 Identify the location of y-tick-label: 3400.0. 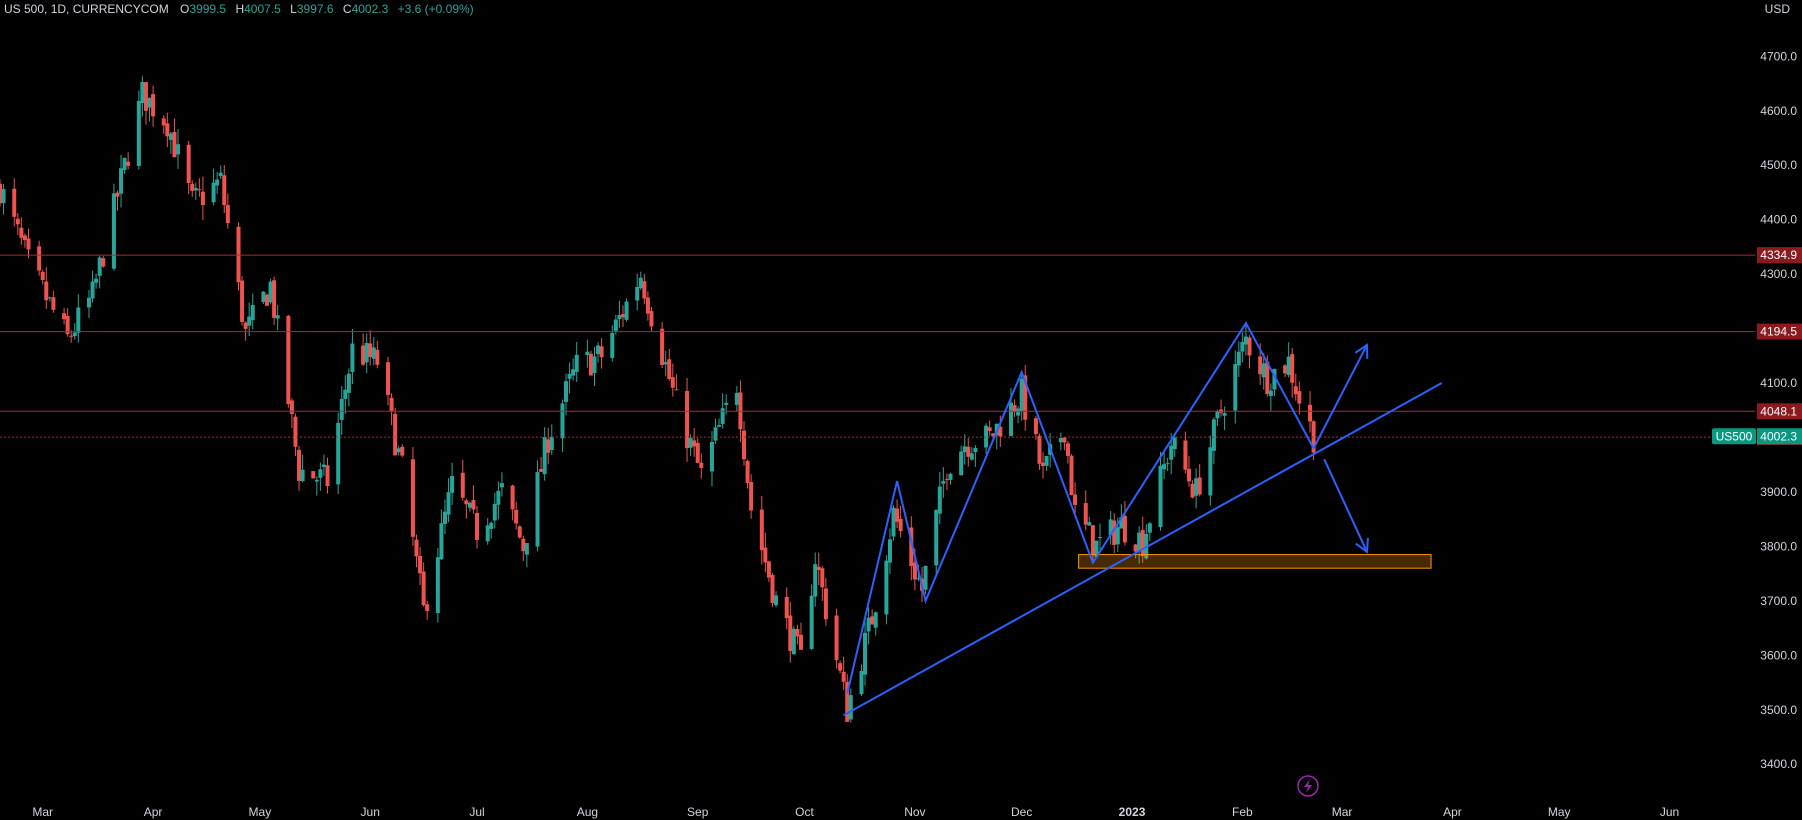
(1778, 764).